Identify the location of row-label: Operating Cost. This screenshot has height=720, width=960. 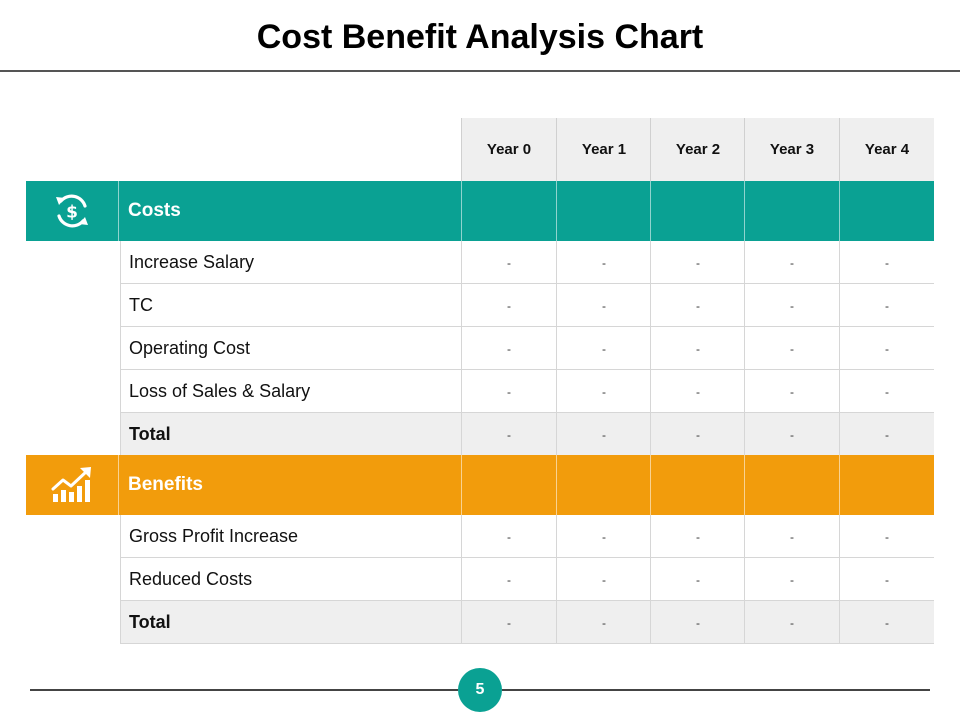
(290, 348).